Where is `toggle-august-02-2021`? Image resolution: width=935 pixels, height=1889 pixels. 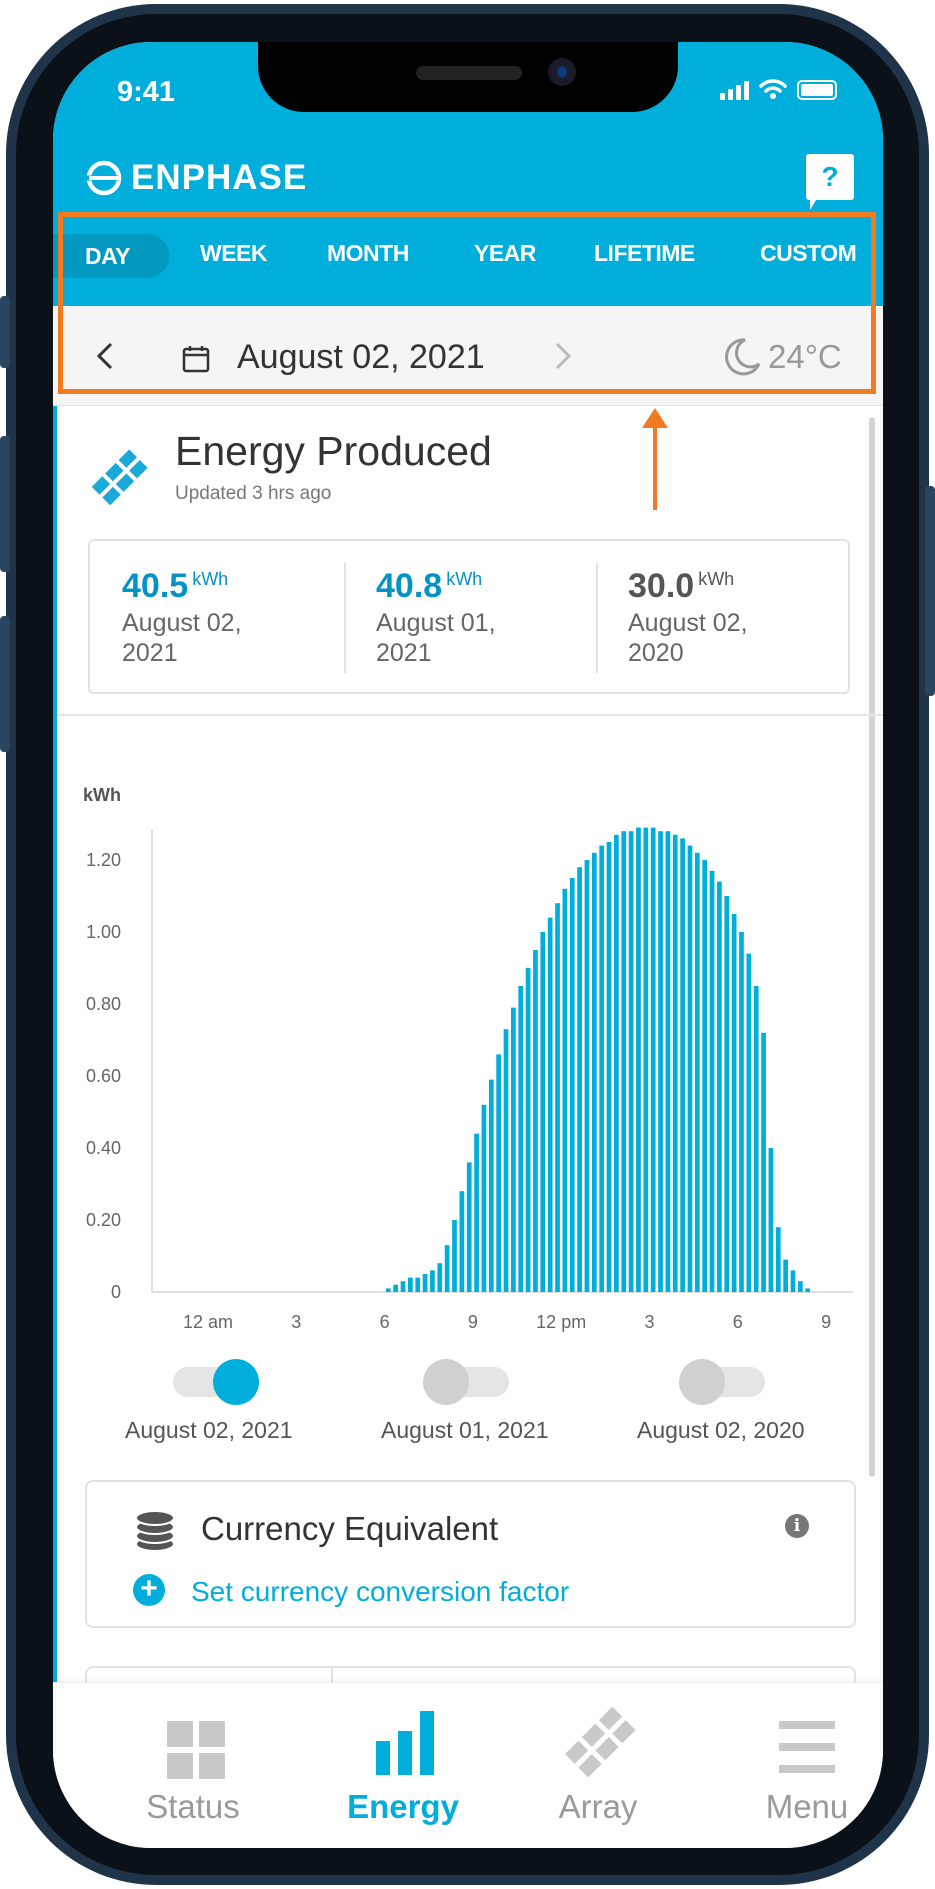 toggle-august-02-2021 is located at coordinates (218, 1381).